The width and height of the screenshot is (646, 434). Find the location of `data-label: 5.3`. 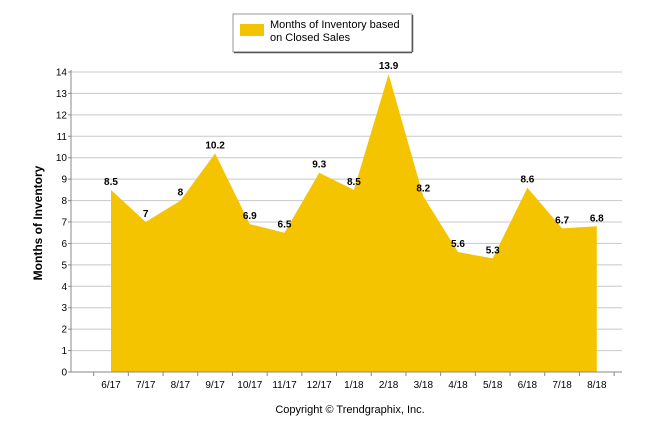

data-label: 5.3 is located at coordinates (493, 250).